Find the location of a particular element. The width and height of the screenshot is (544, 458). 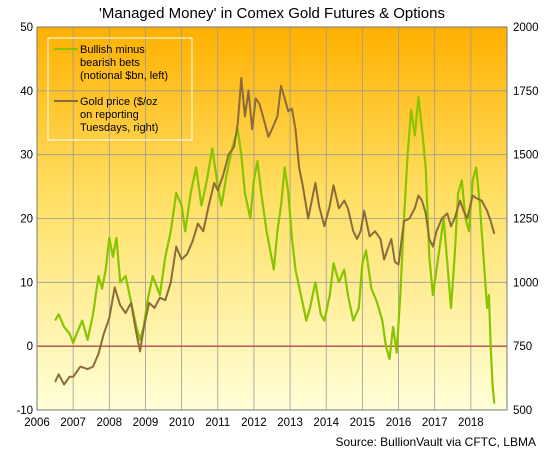

left-tick-label: 30 is located at coordinates (26, 156).